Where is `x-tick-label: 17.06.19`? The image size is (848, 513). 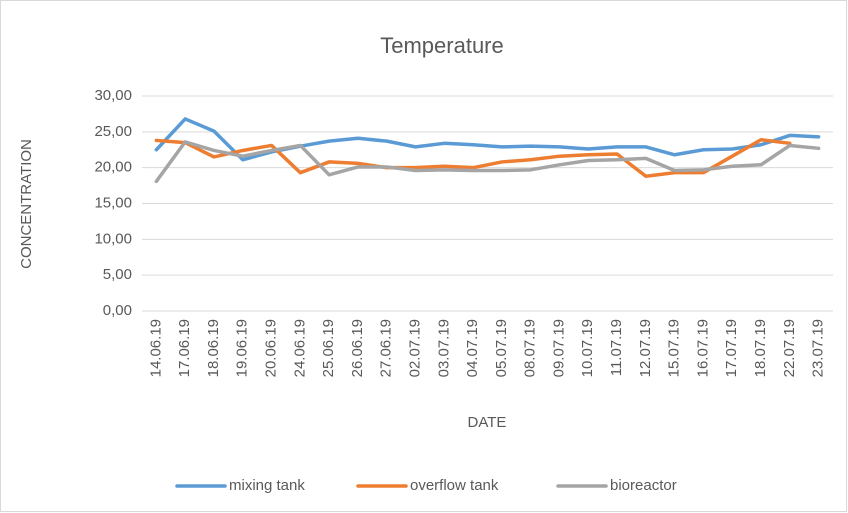 x-tick-label: 17.06.19 is located at coordinates (184, 348).